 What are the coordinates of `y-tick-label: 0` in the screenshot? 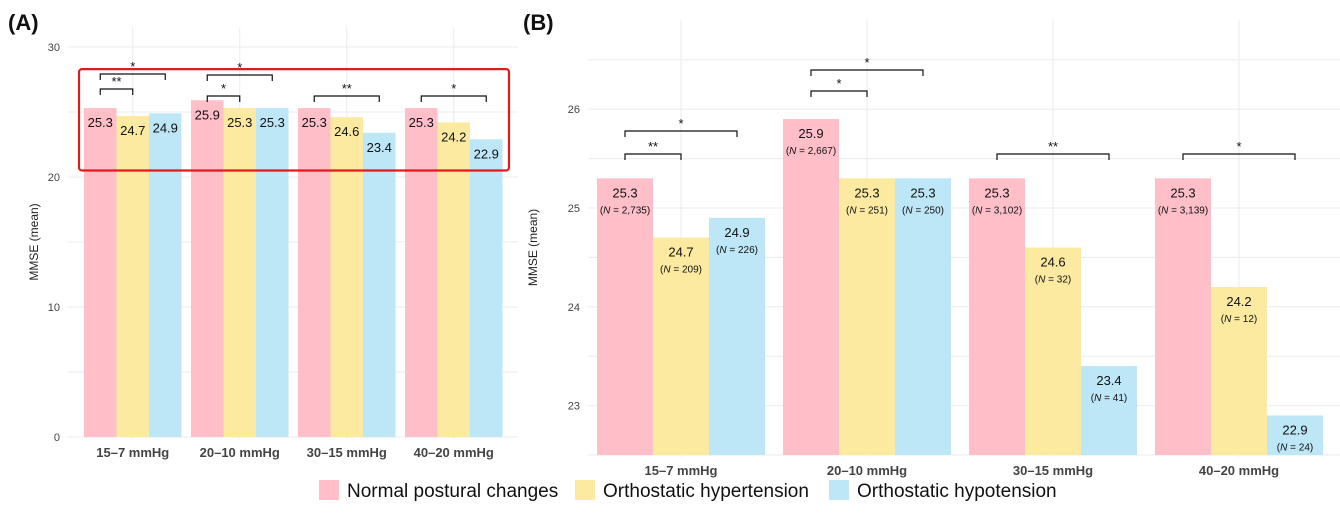 It's located at (57, 438).